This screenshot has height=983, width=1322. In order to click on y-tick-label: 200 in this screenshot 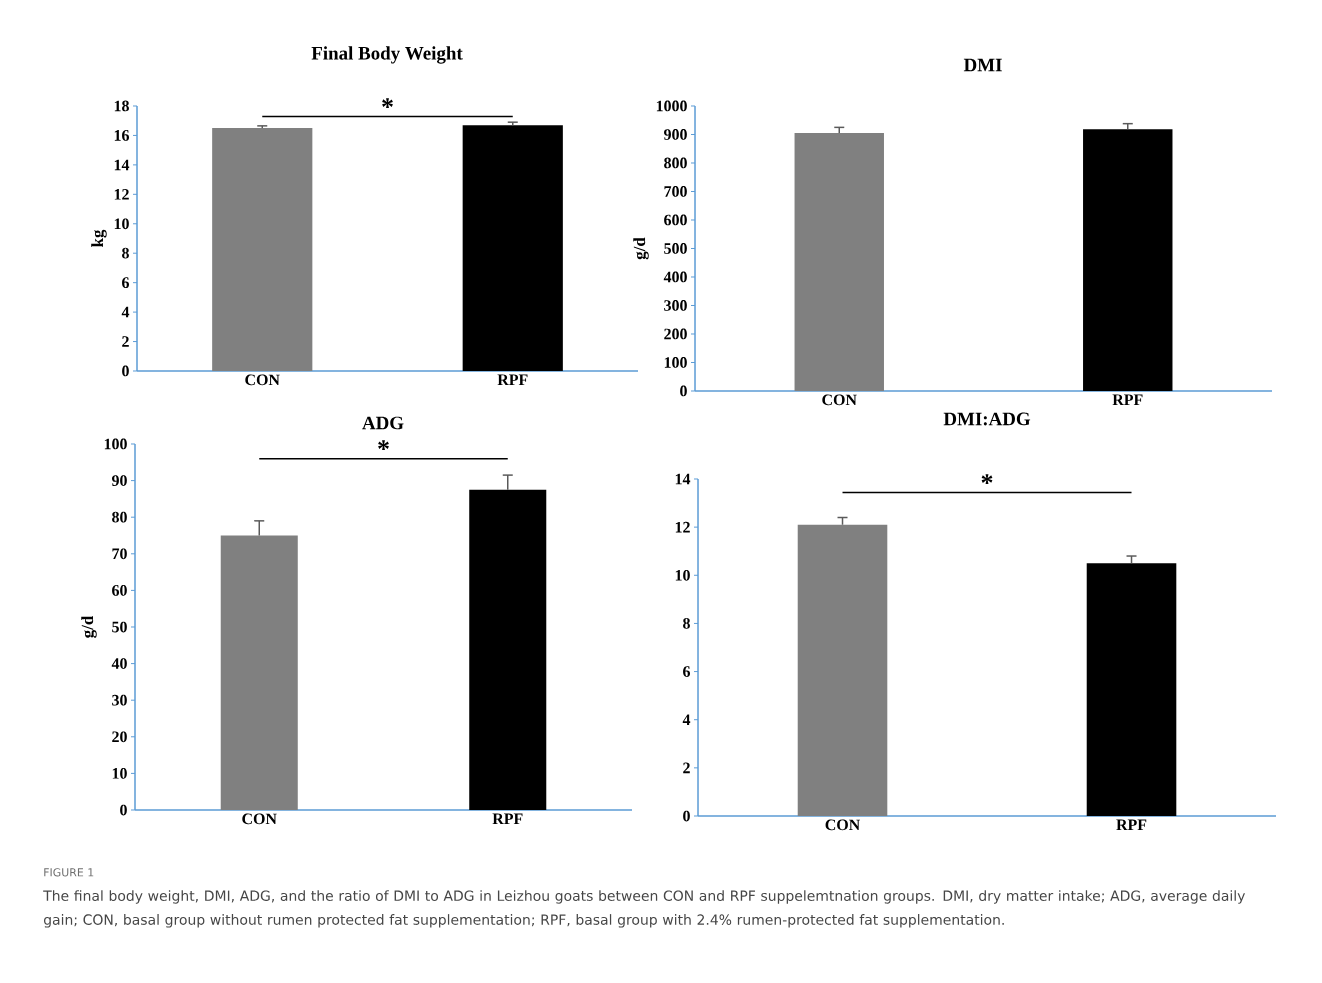, I will do `click(675, 334)`.